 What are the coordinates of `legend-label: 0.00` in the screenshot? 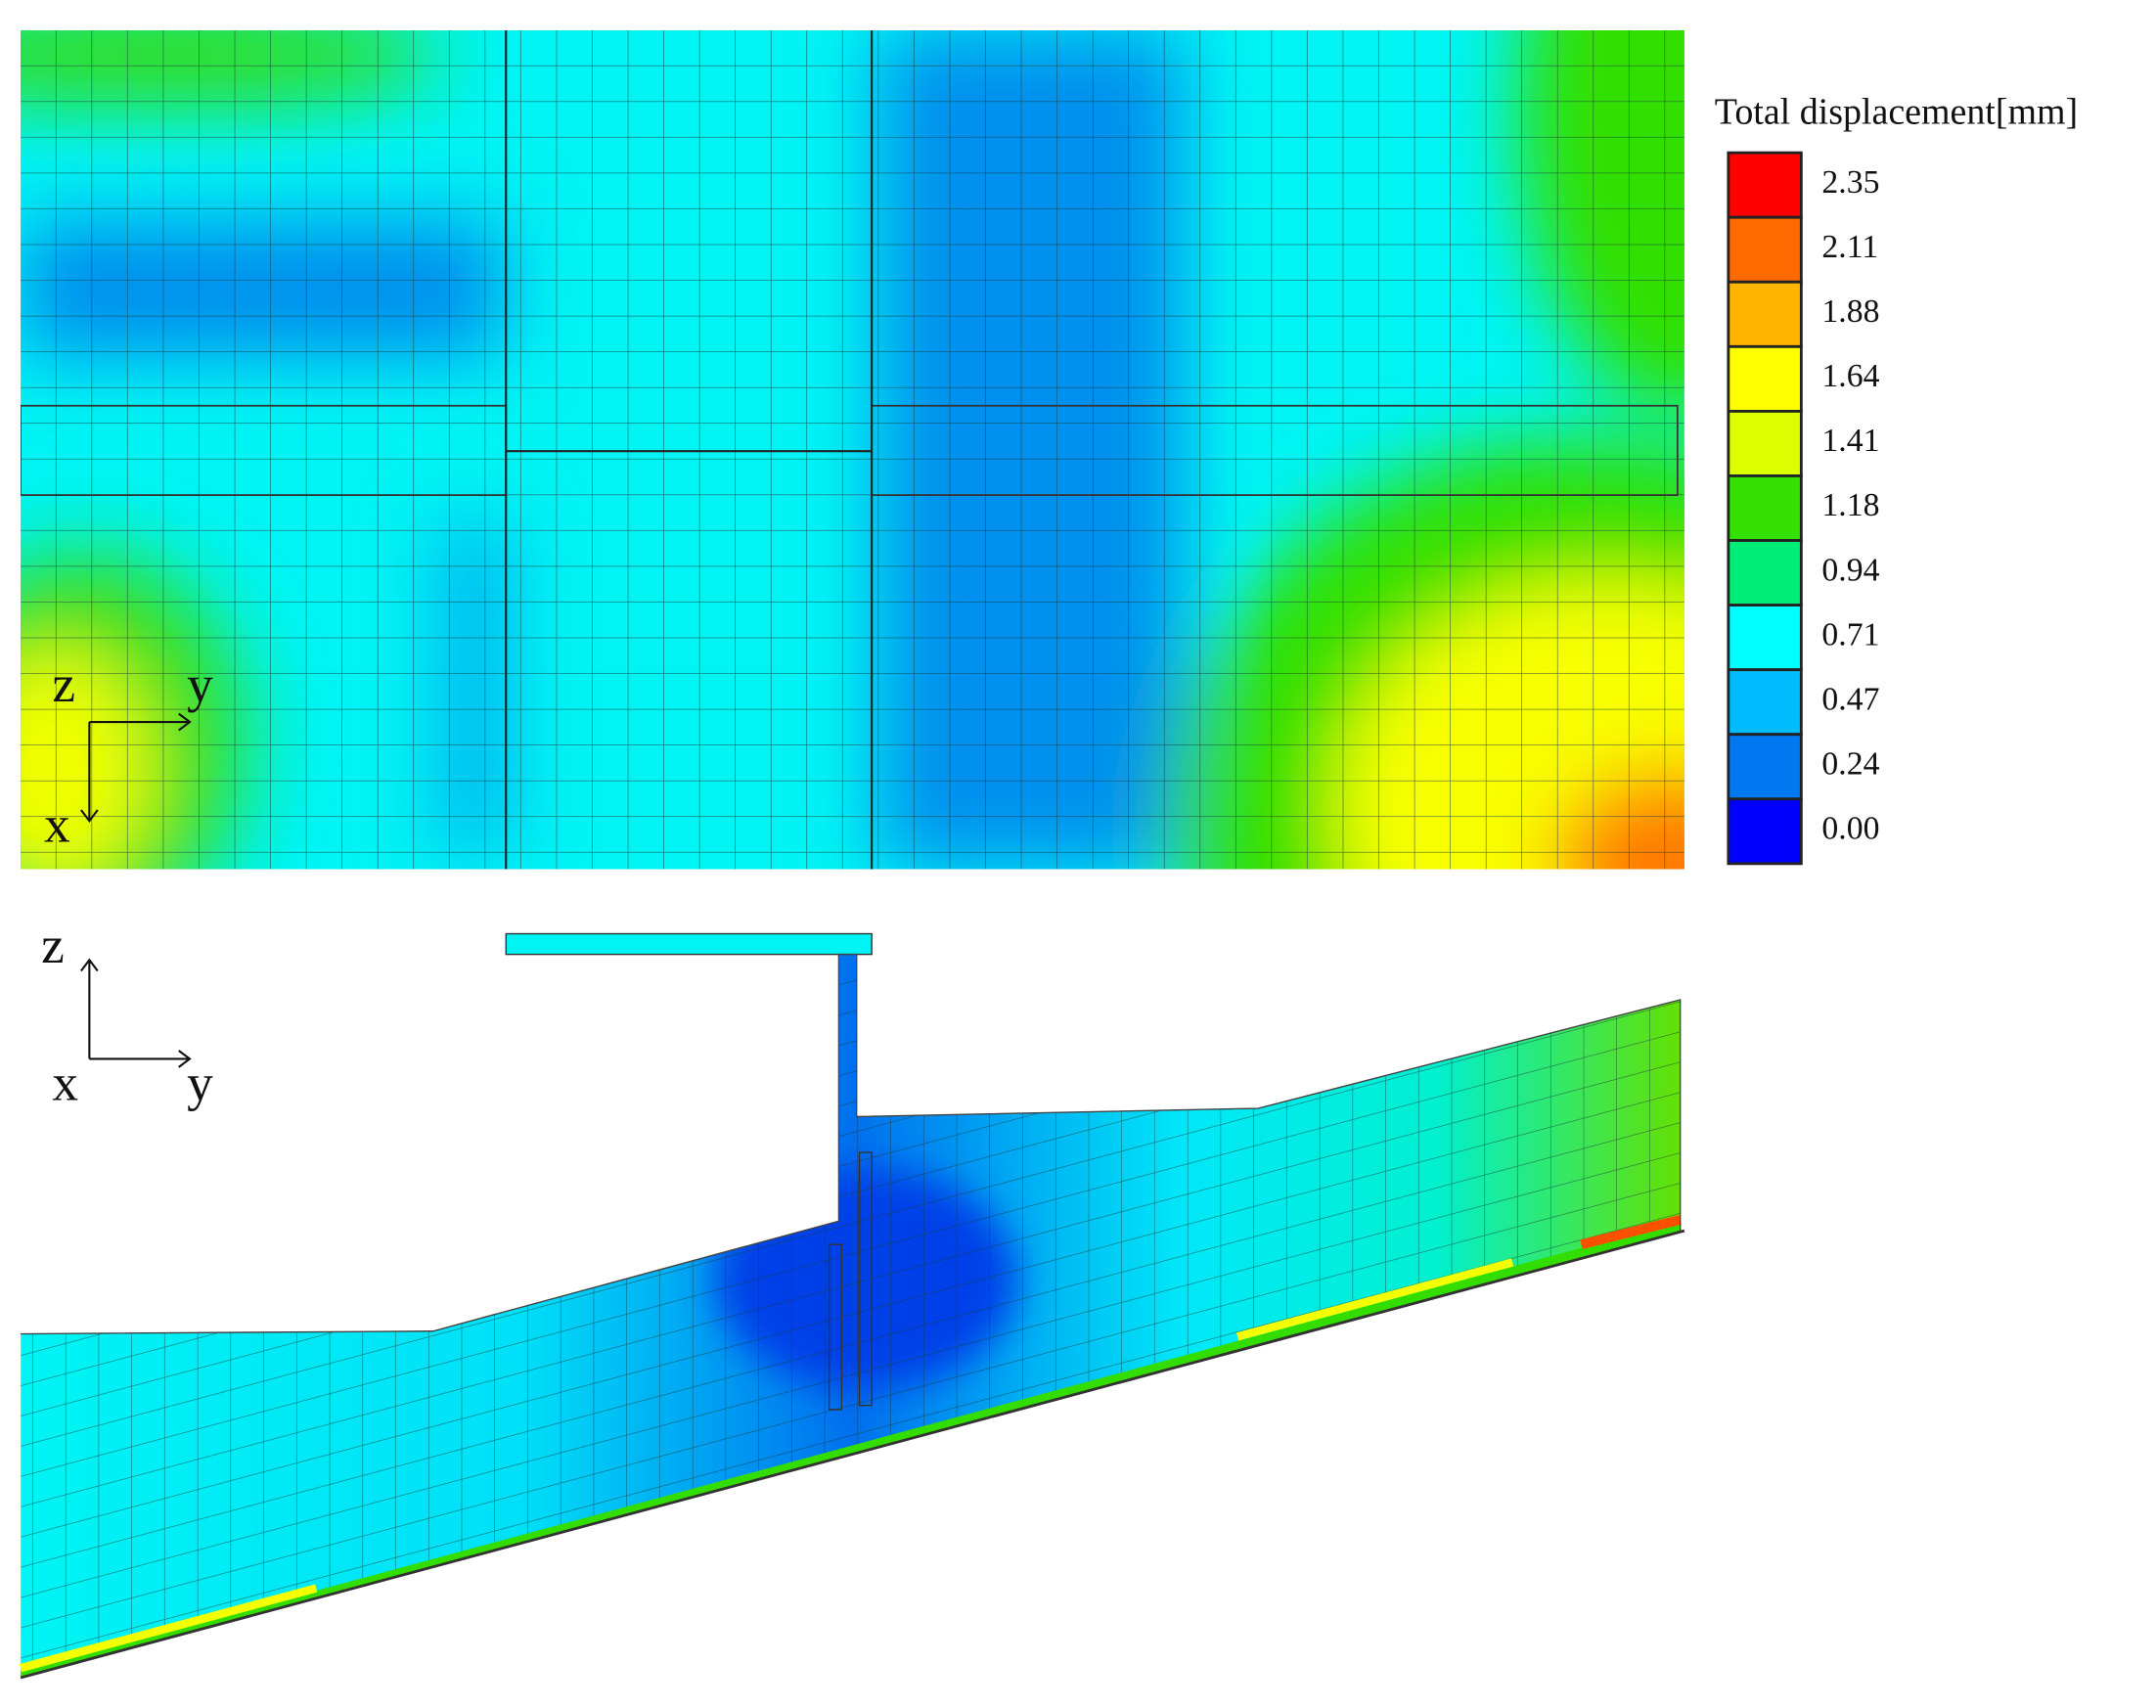 It's located at (1850, 829).